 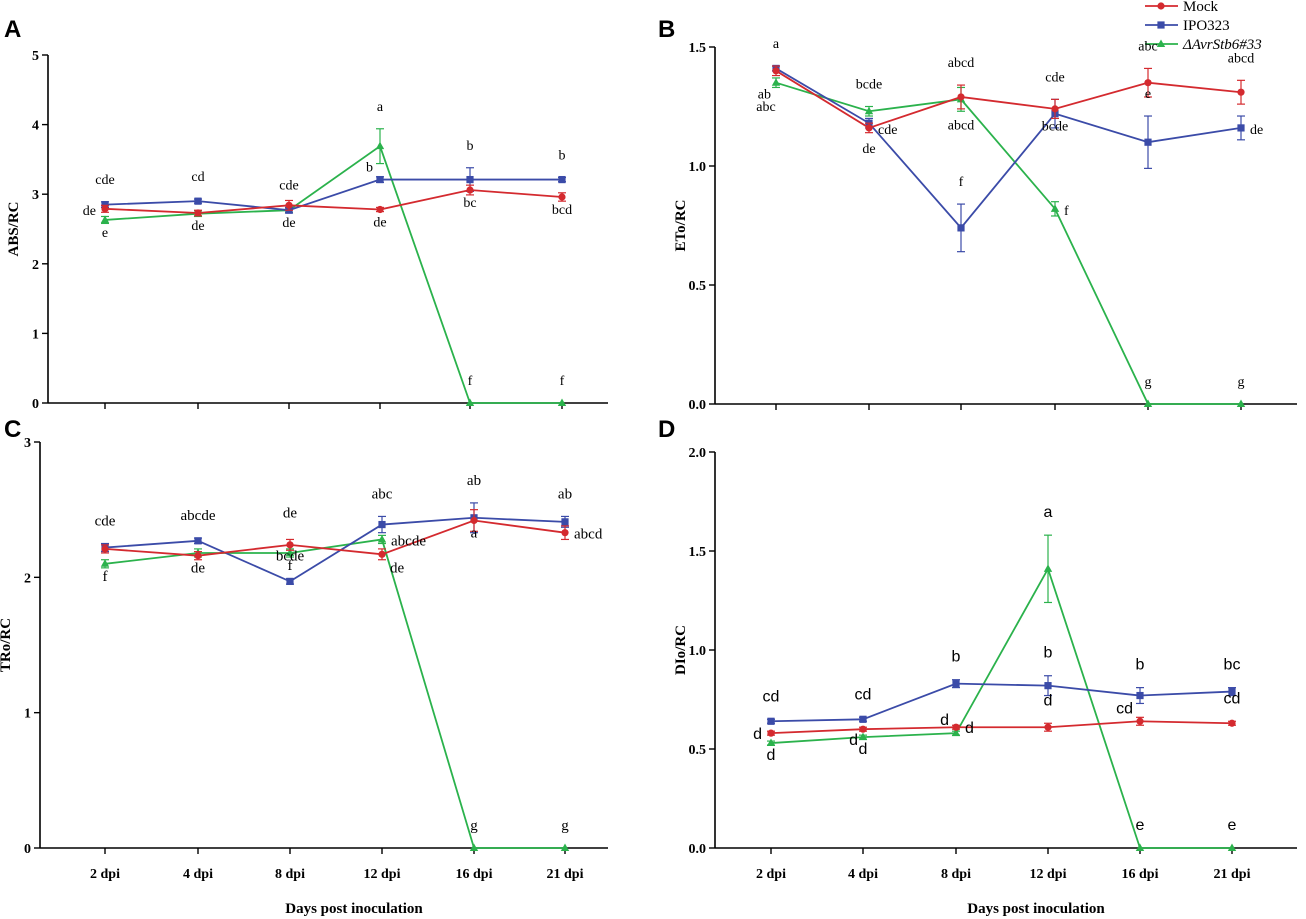 I want to click on panel-label: B, so click(x=666, y=29).